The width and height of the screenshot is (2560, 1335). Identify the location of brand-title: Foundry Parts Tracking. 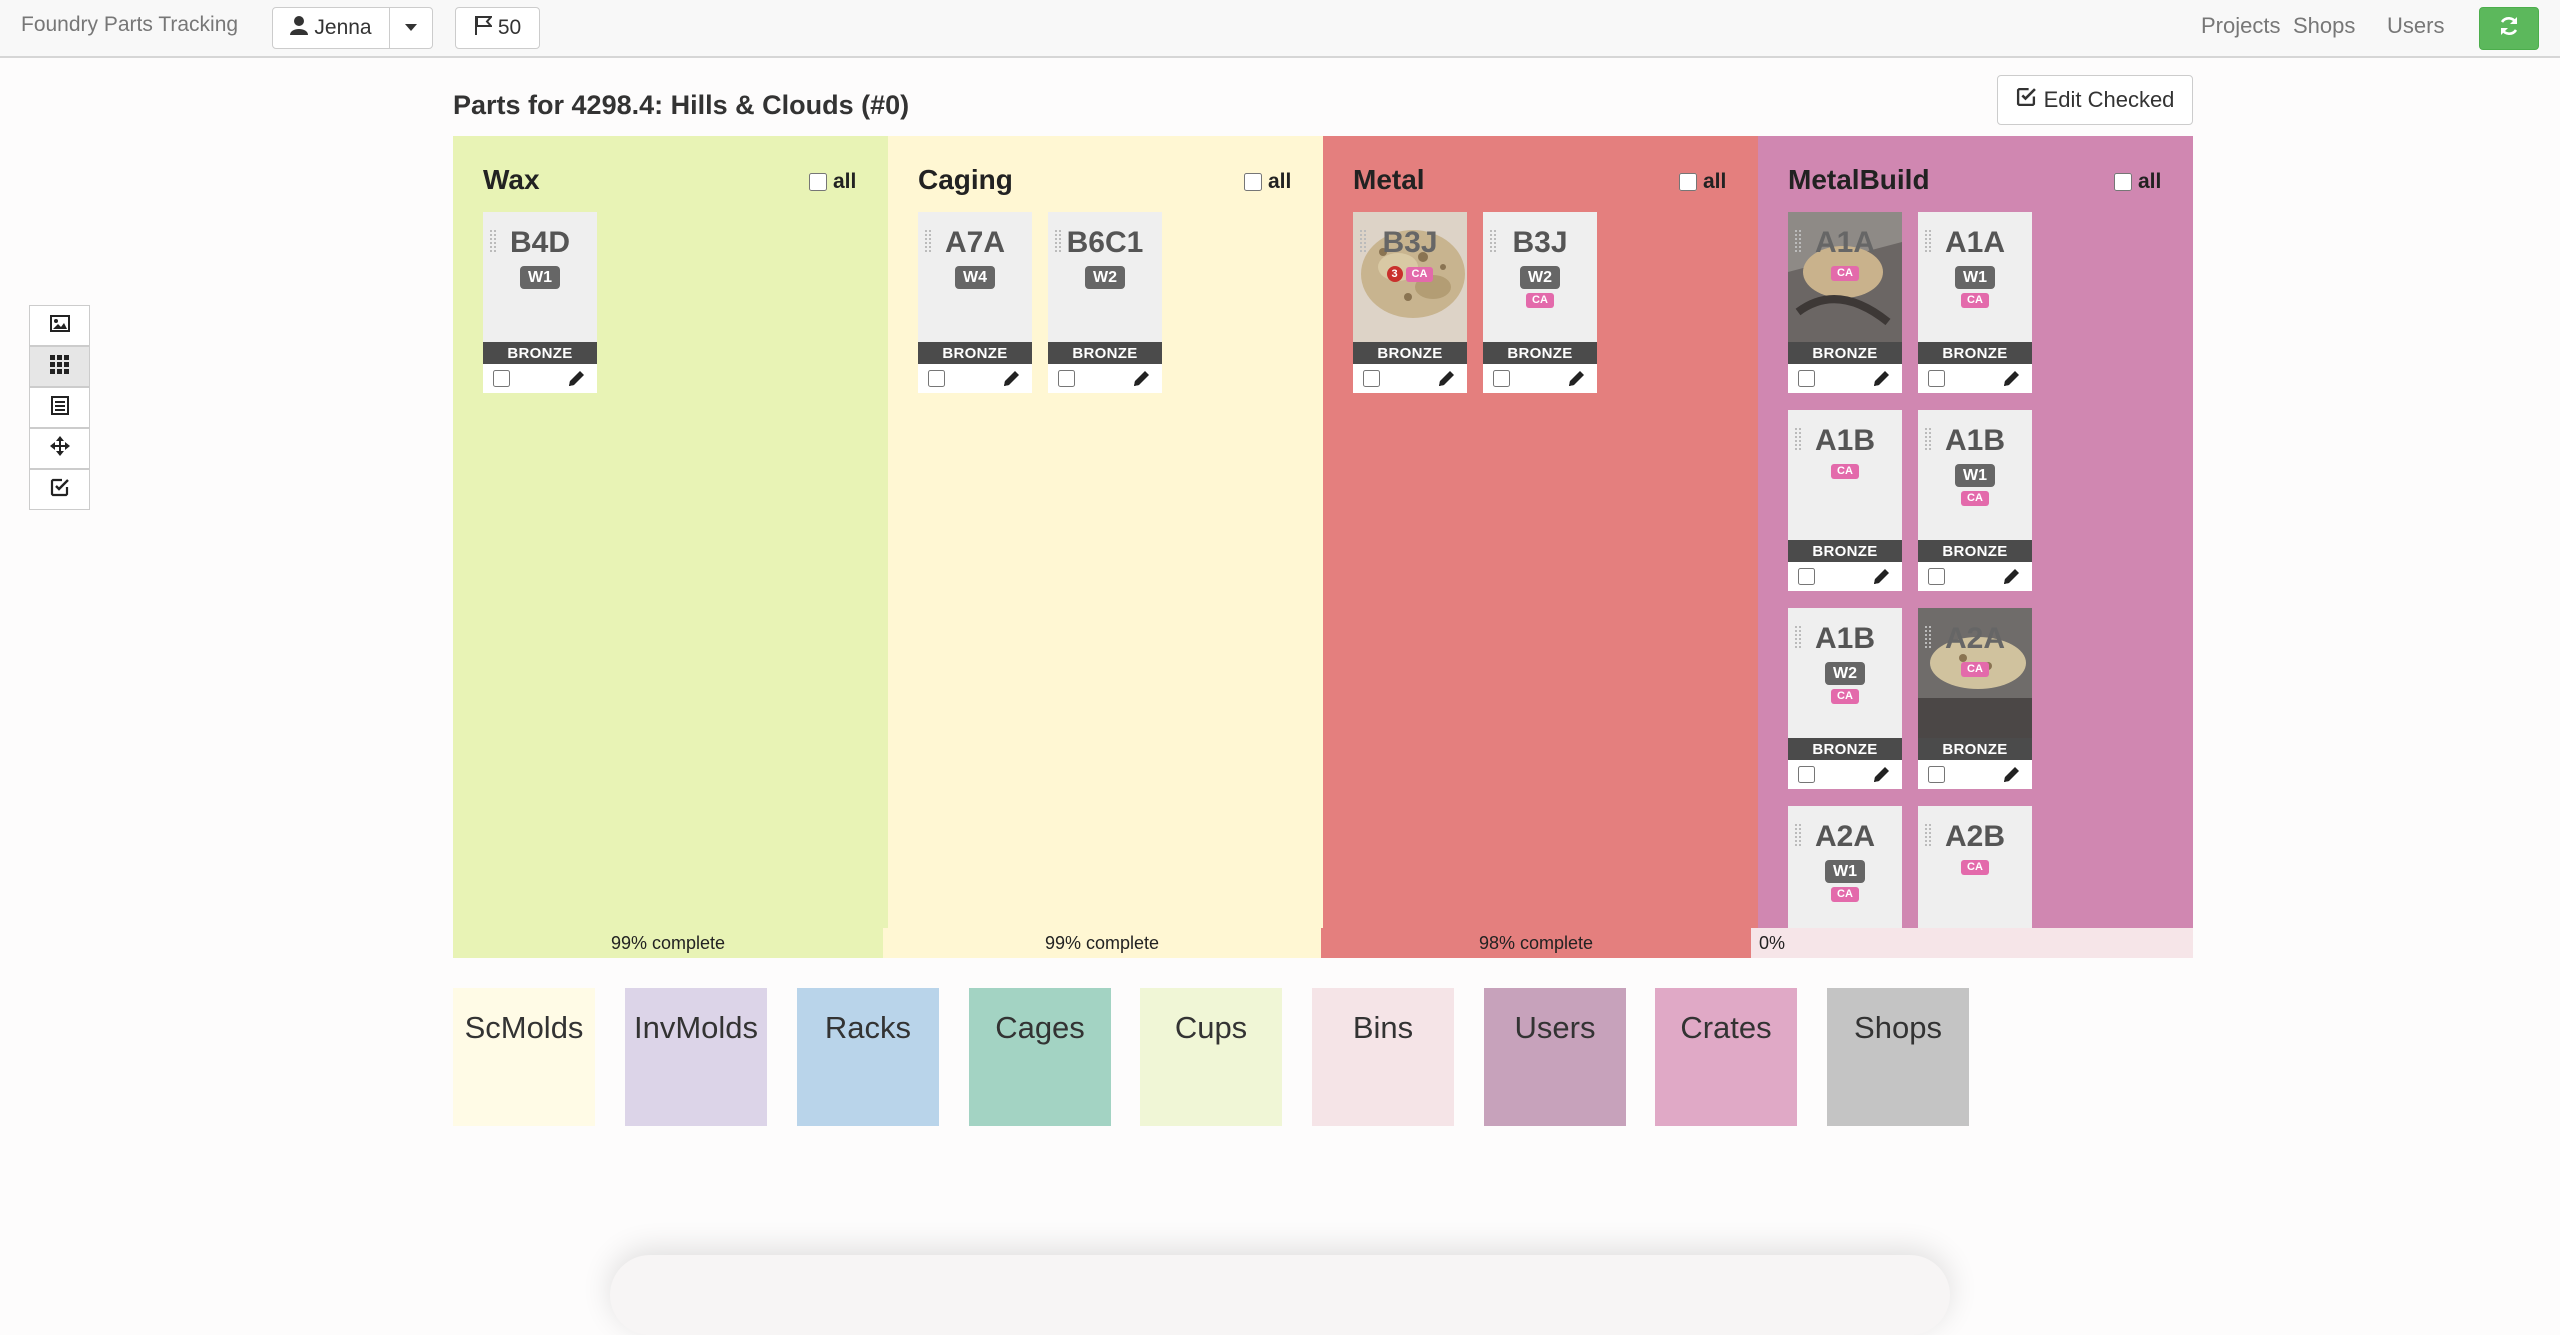
(130, 24).